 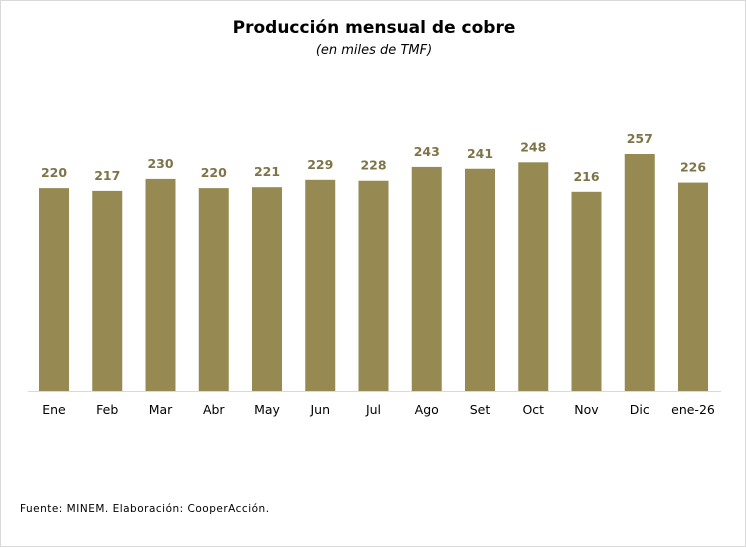 What do you see at coordinates (213, 289) in the screenshot?
I see `bar-Abr` at bounding box center [213, 289].